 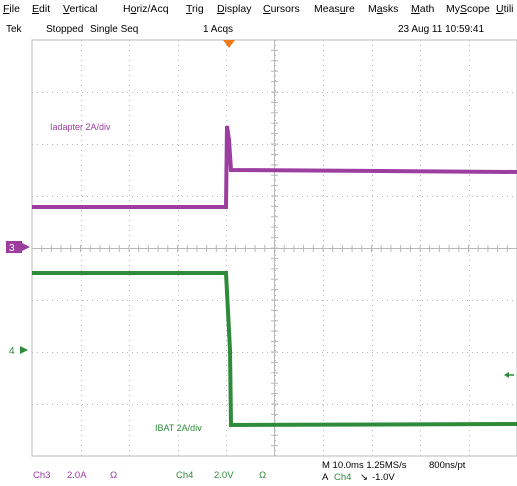 What do you see at coordinates (218, 29) in the screenshot?
I see `acq-count: 1 Acqs` at bounding box center [218, 29].